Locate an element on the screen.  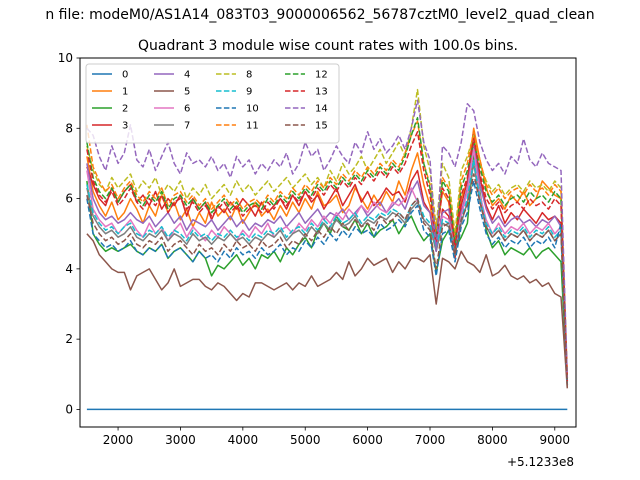
legend-label-7: 7 is located at coordinates (187, 126).